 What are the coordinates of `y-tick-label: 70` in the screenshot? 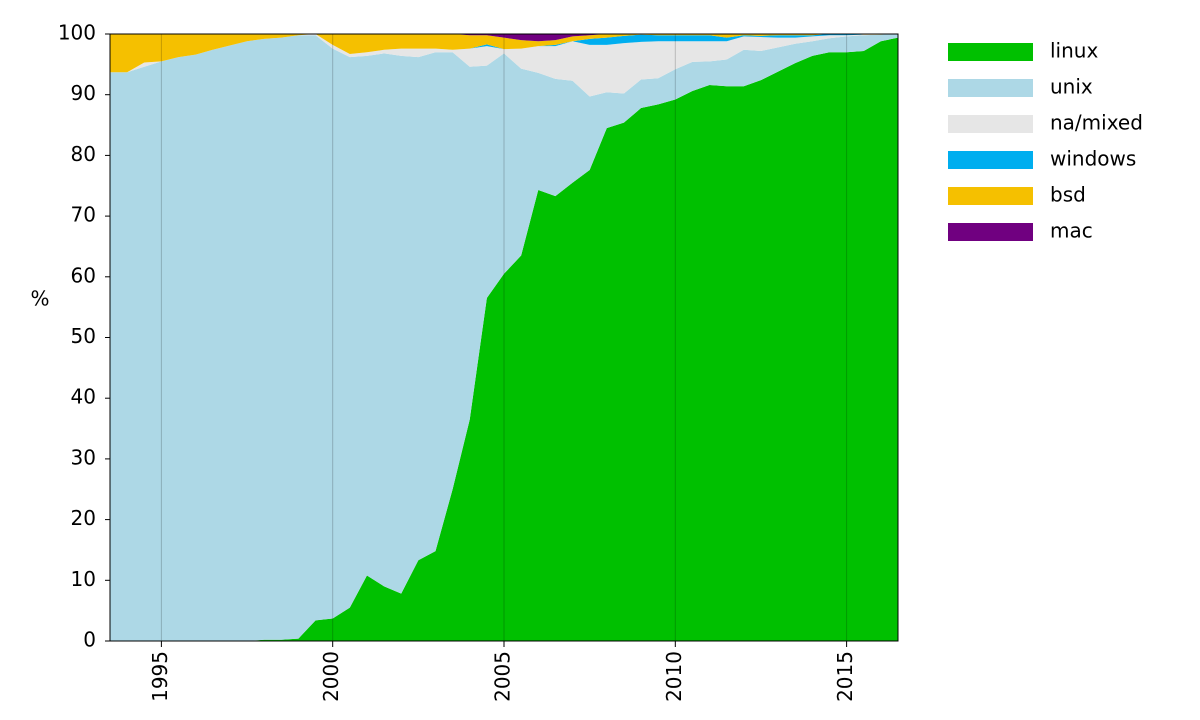 It's located at (83, 215).